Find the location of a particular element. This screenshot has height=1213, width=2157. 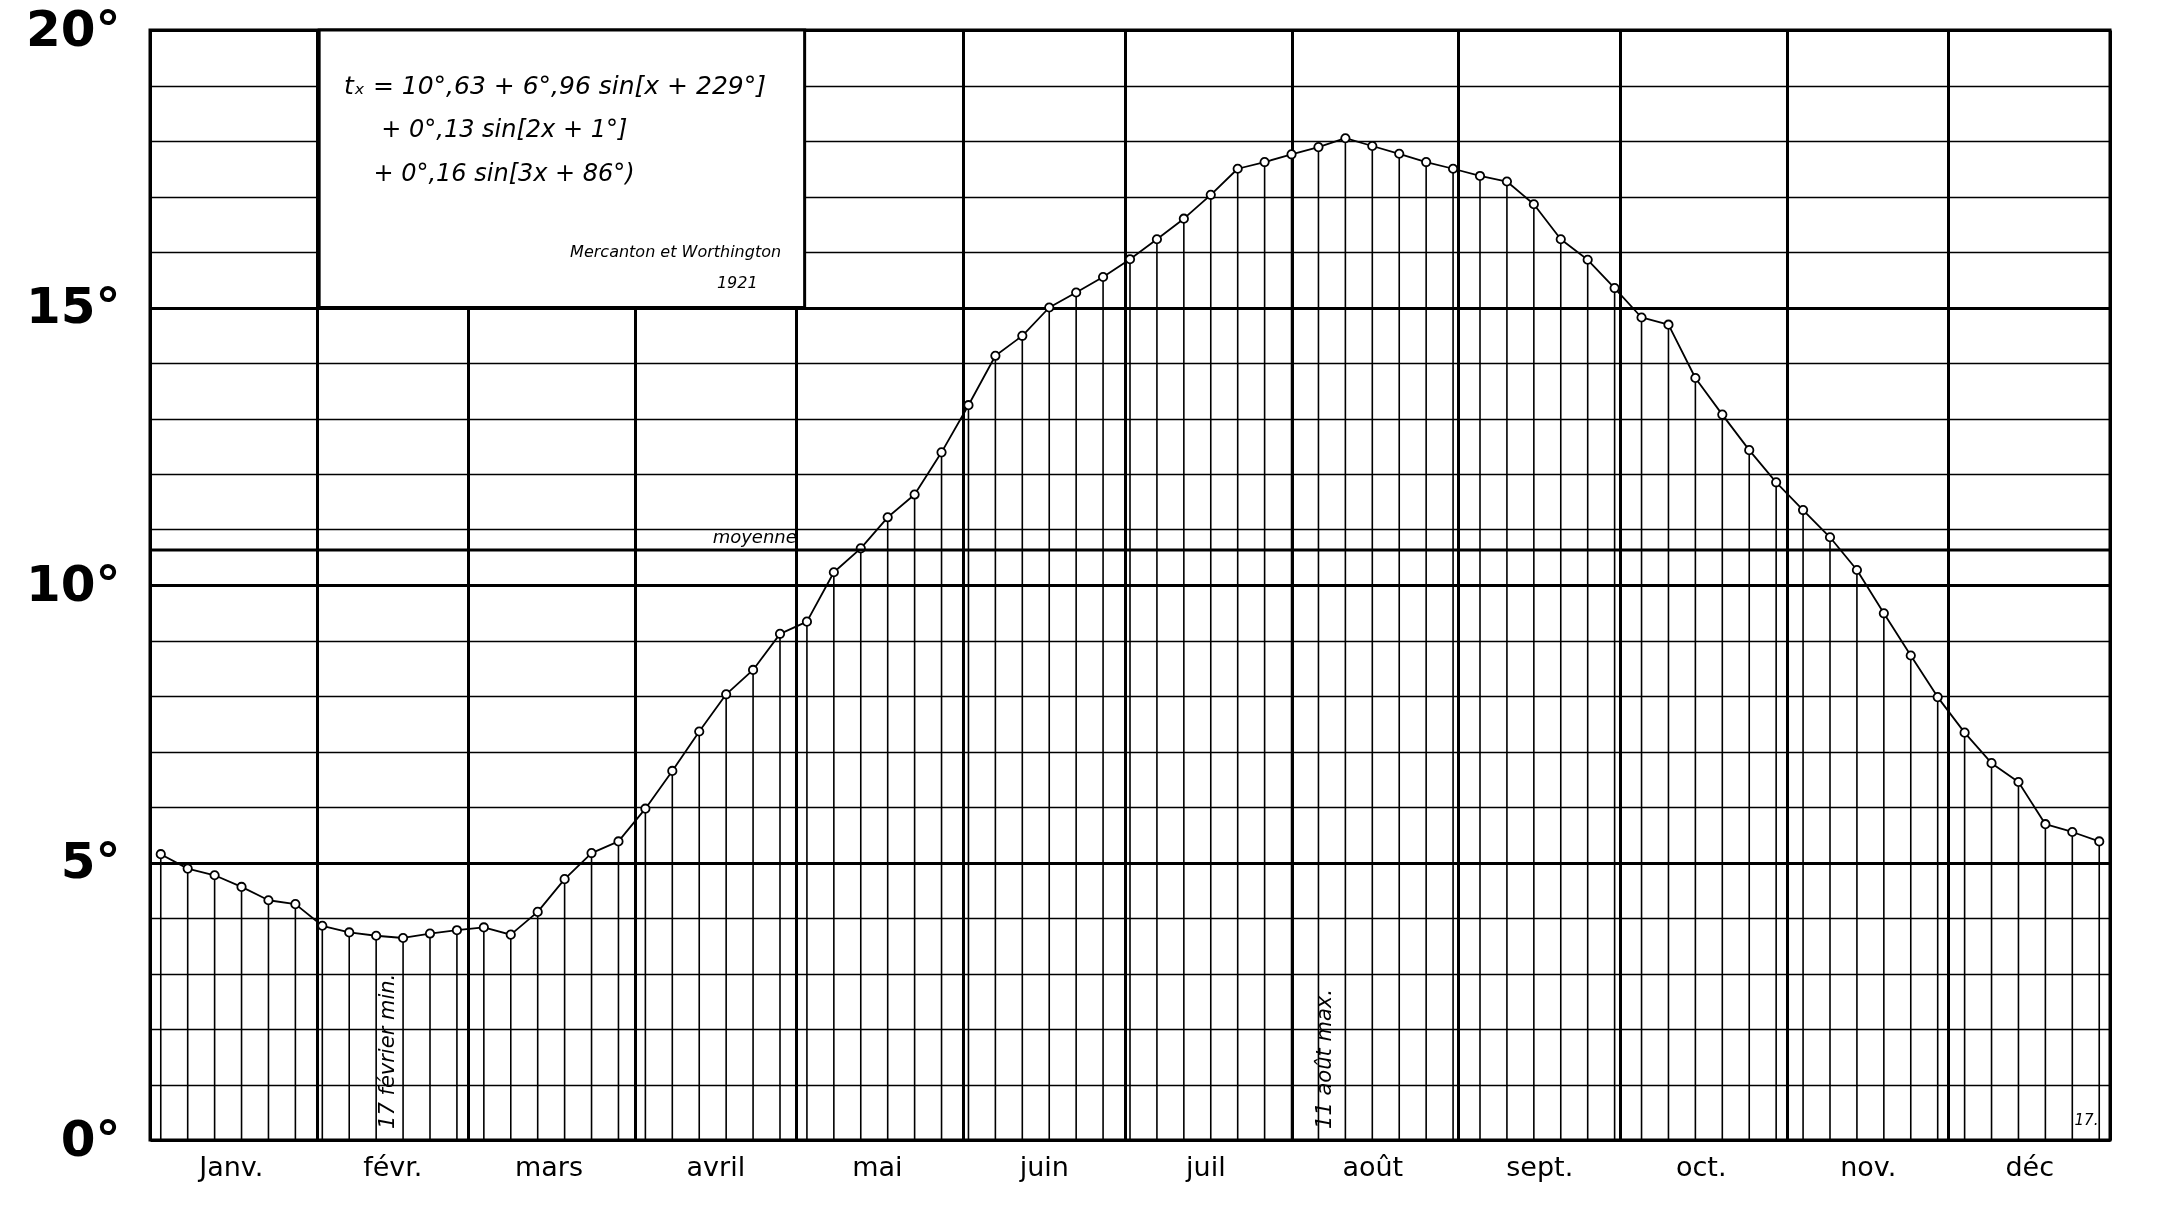

x-tick-label: sept. is located at coordinates (1540, 1166).